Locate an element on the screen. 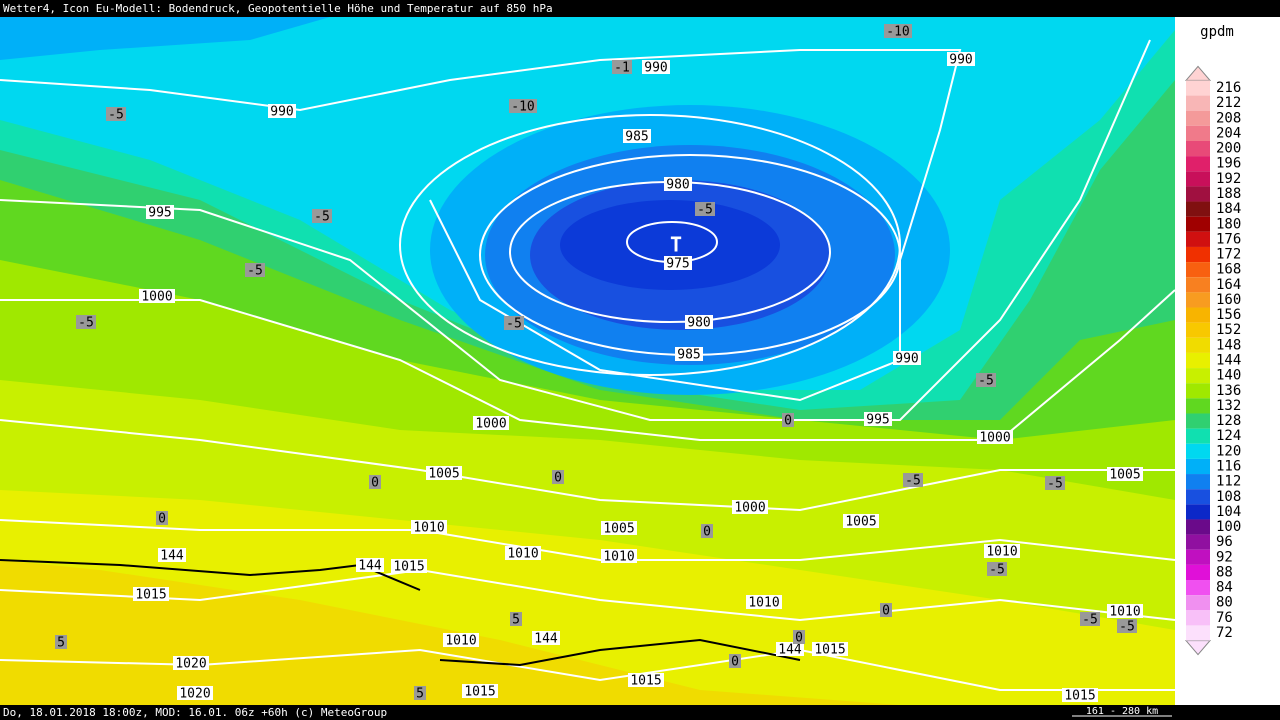  legend-label: 88 is located at coordinates (1224, 572).